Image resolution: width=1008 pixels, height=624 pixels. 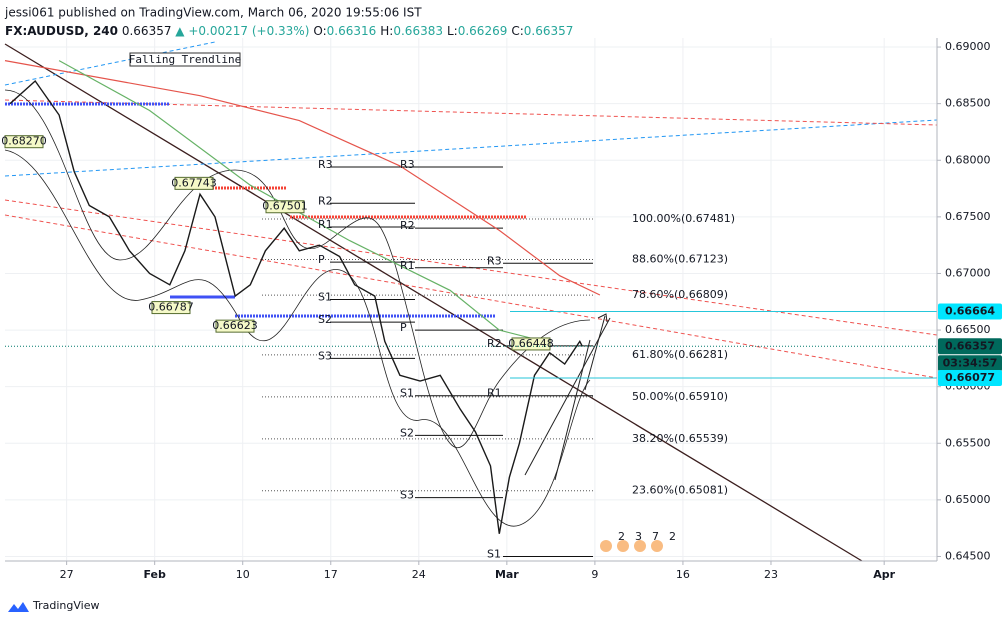 What do you see at coordinates (549, 31) in the screenshot?
I see `ohlc-value: 0.66357` at bounding box center [549, 31].